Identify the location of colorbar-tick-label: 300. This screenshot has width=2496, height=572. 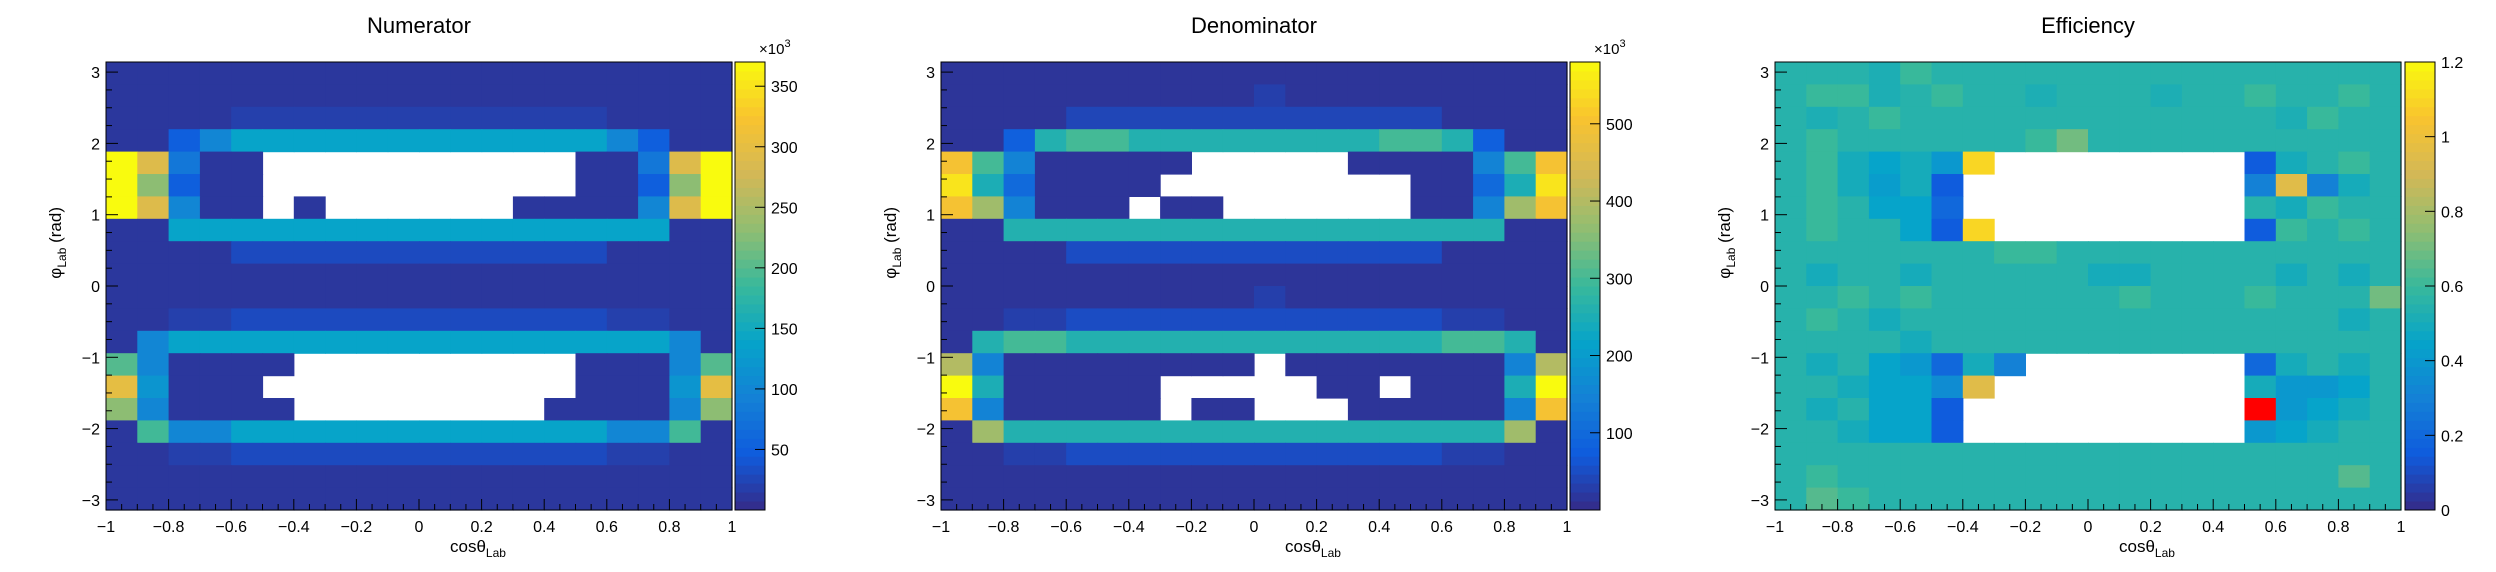
(1619, 279).